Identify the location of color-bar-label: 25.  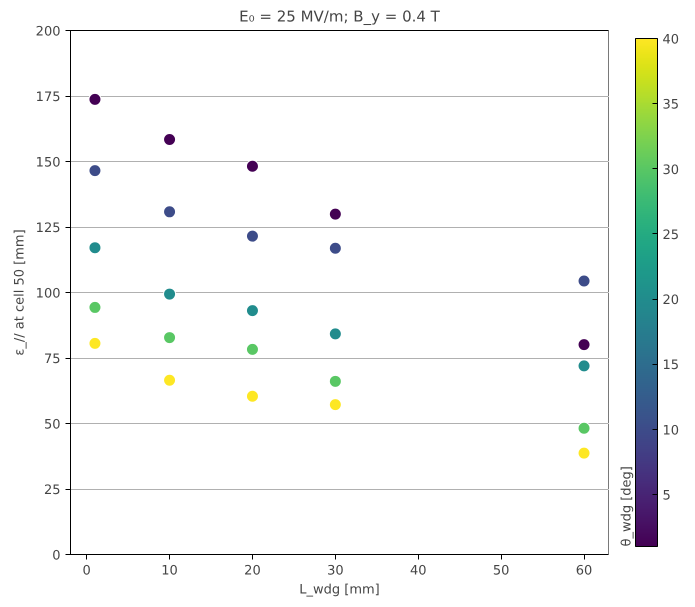
(671, 235).